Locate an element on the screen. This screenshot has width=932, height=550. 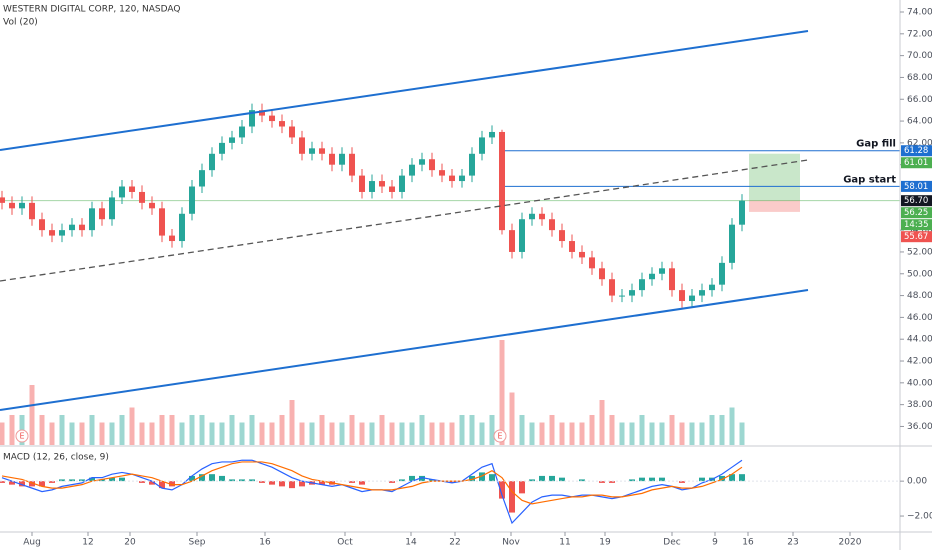
y-tick-label: 44.00 is located at coordinates (919, 340).